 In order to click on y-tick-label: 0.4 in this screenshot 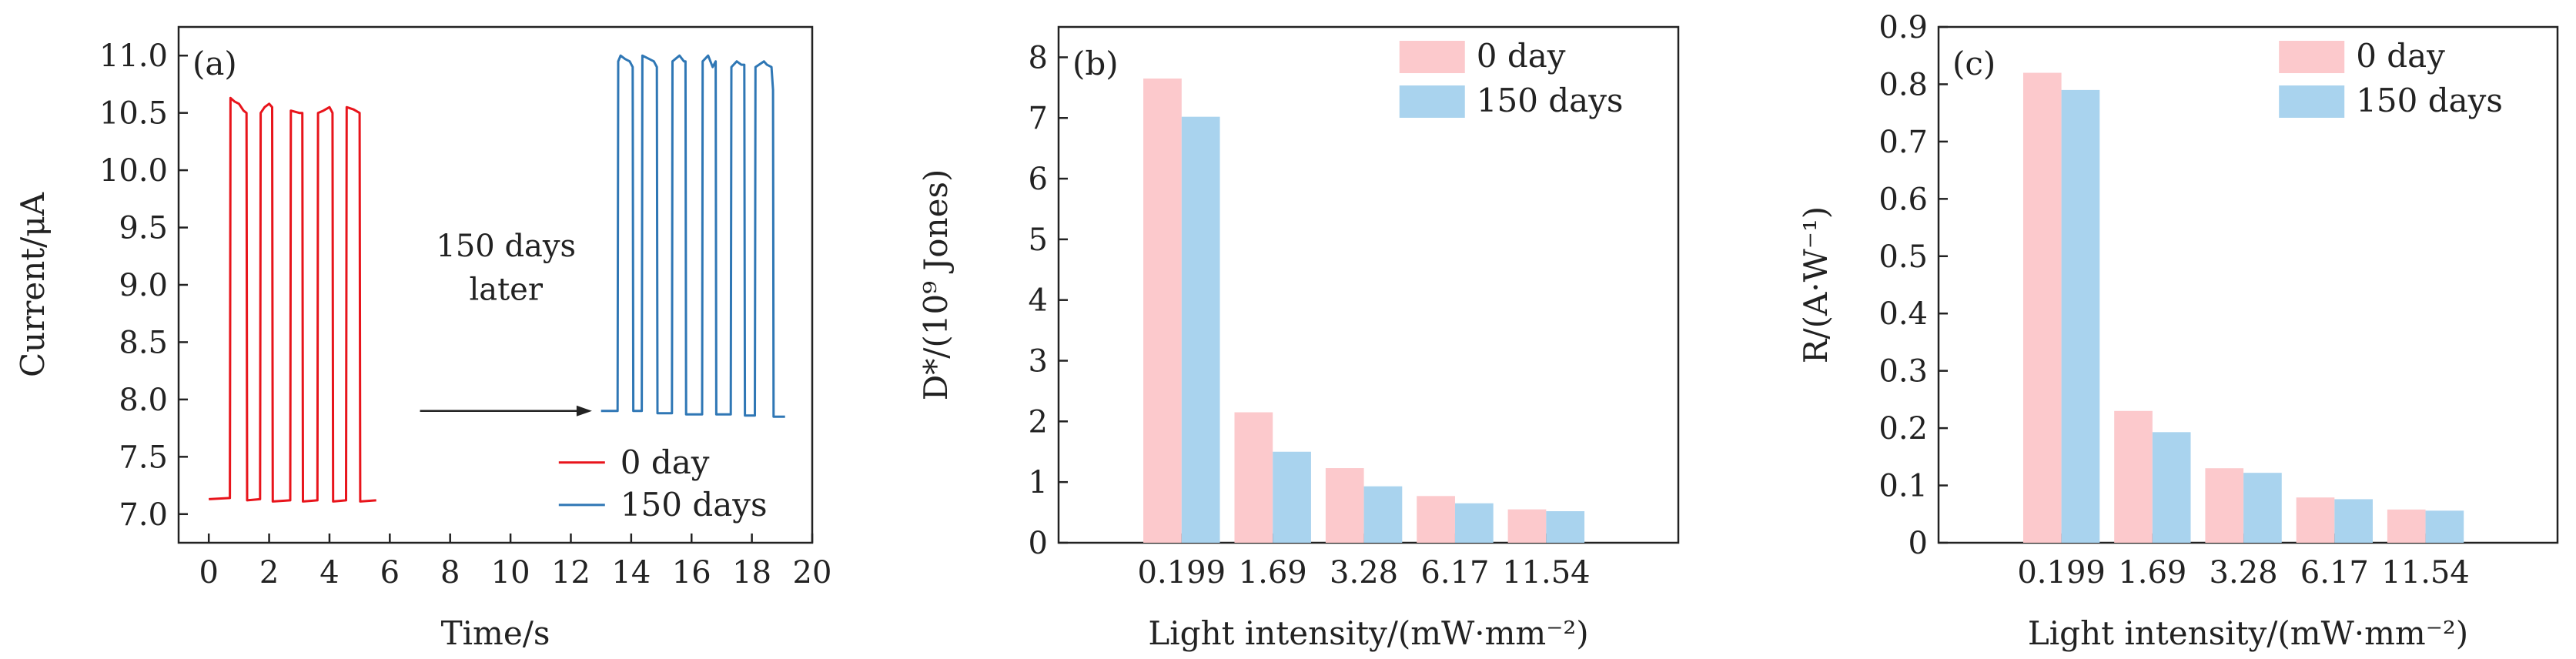, I will do `click(1903, 314)`.